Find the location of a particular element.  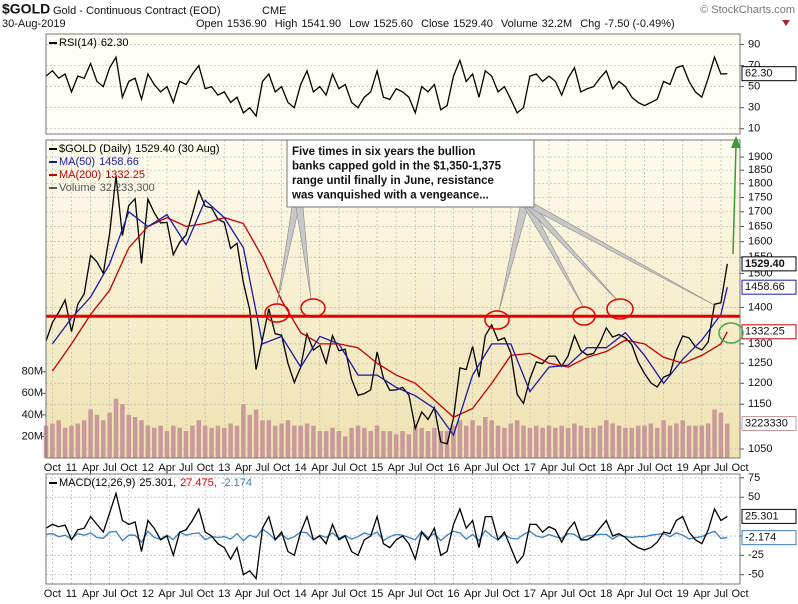

last-value-label: 62.30 is located at coordinates (759, 74).